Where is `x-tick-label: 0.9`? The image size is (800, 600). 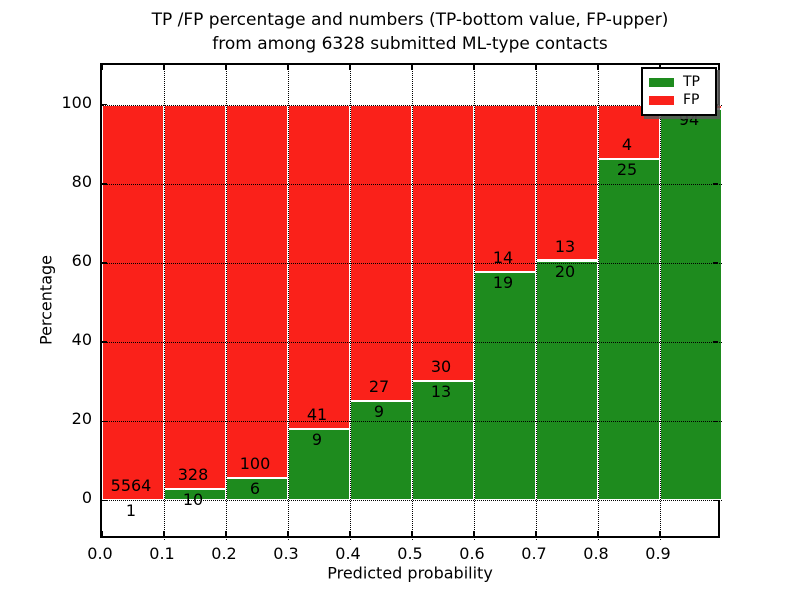
x-tick-label: 0.9 is located at coordinates (658, 553).